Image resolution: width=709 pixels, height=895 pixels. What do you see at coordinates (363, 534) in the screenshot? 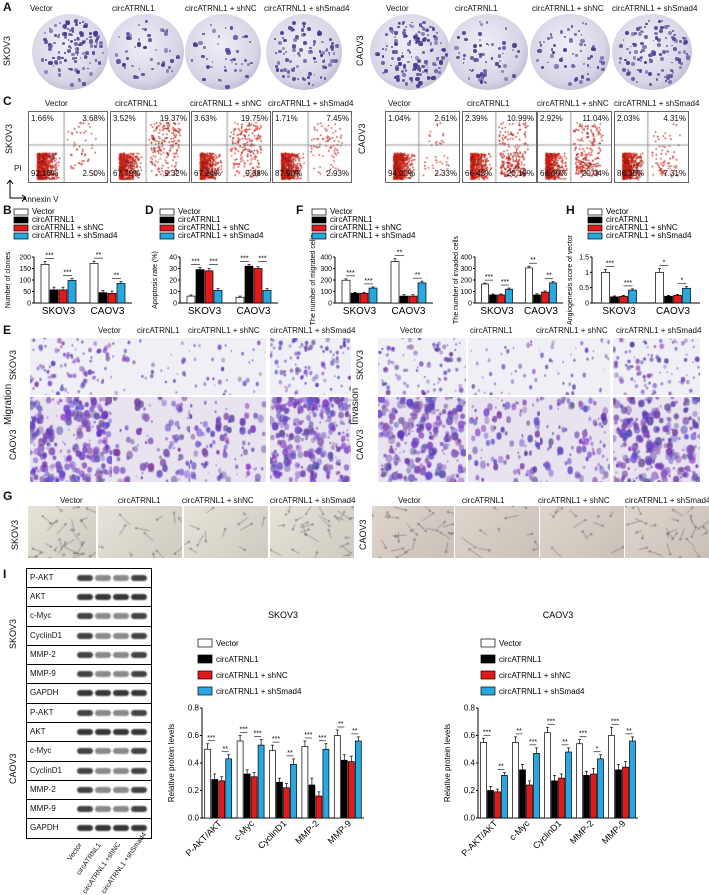
I see `tube-row-label: CAOV3` at bounding box center [363, 534].